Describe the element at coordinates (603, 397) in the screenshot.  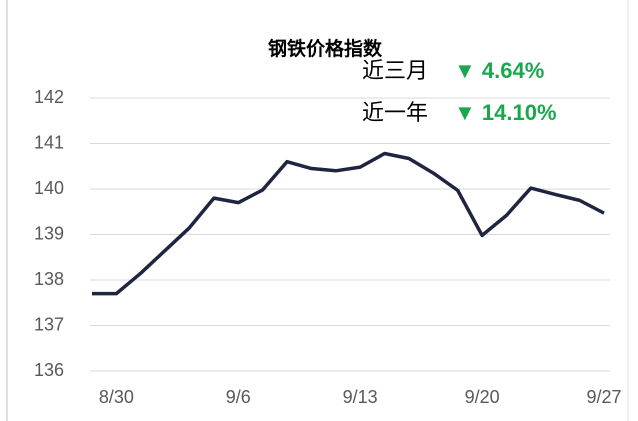
I see `x-tick-label: 9/27` at that location.